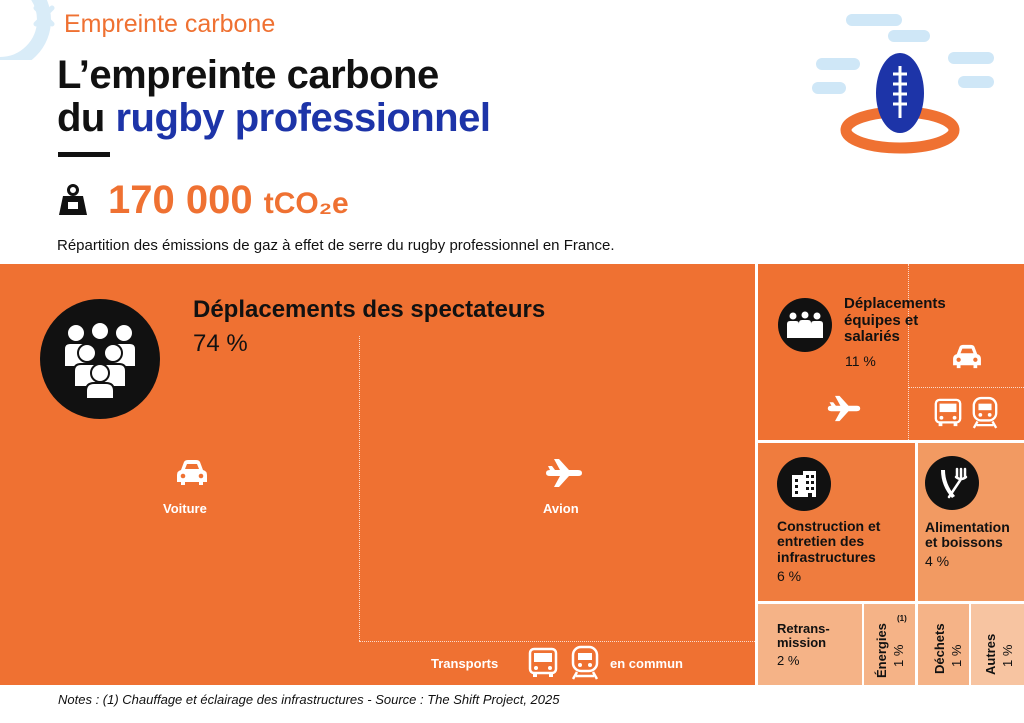  I want to click on construction-percent: 6 %, so click(789, 576).